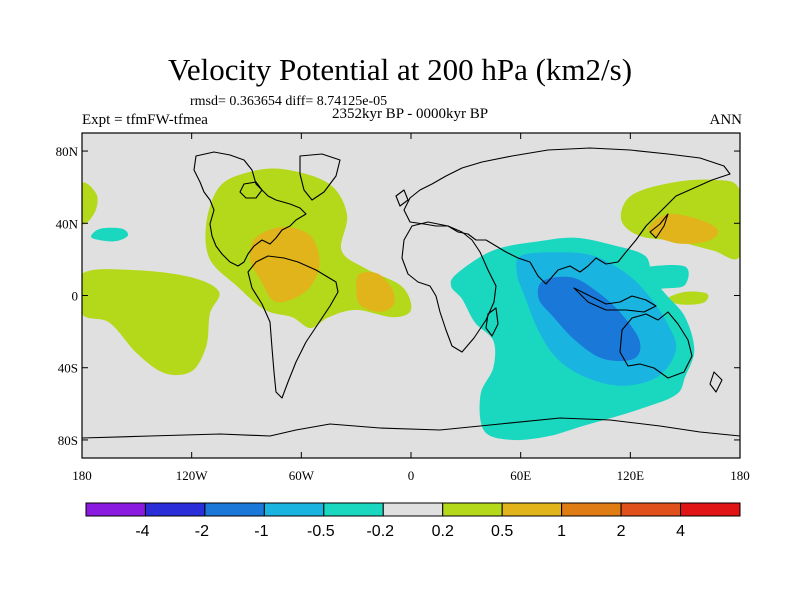 The height and width of the screenshot is (600, 800). I want to click on chart-title: Velocity Potential at 200 hPa (km2/s), so click(400, 69).